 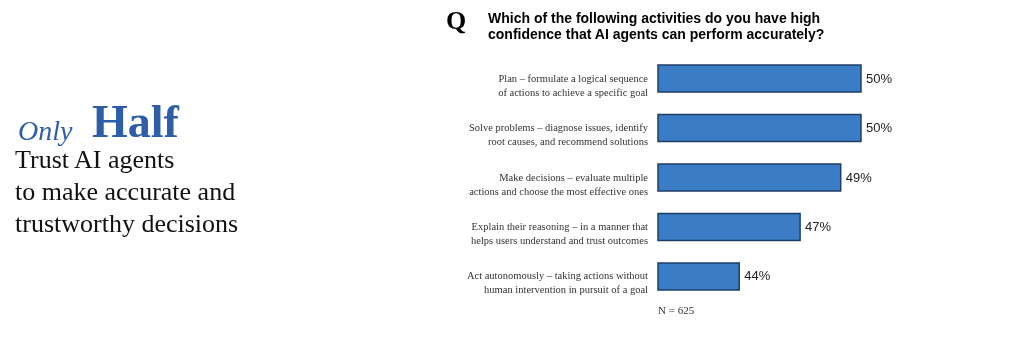 What do you see at coordinates (456, 20) in the screenshot?
I see `text: Q` at bounding box center [456, 20].